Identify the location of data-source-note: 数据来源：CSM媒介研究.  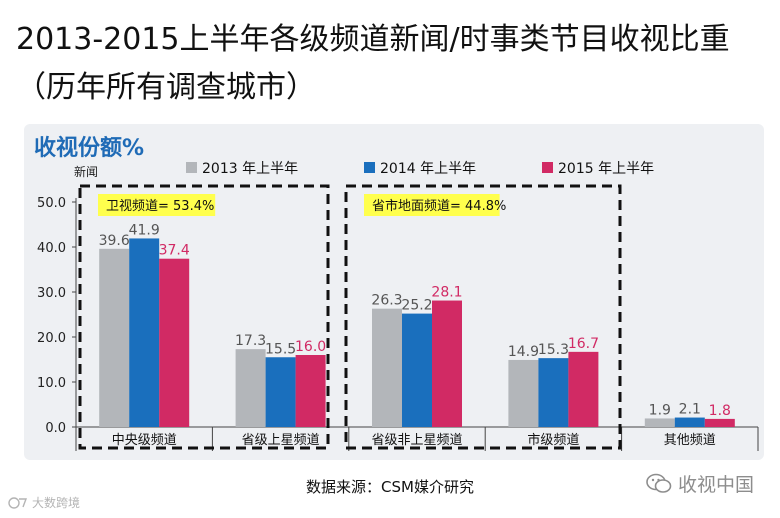
(390, 487).